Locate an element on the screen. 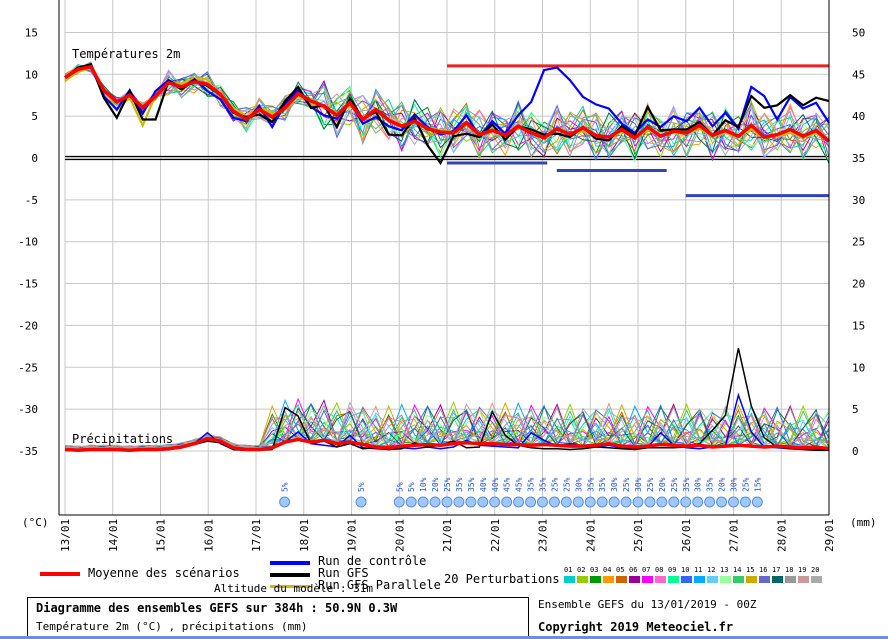 Image resolution: width=888 pixels, height=639 pixels. y-right-tick-label: 30 is located at coordinates (858, 200).